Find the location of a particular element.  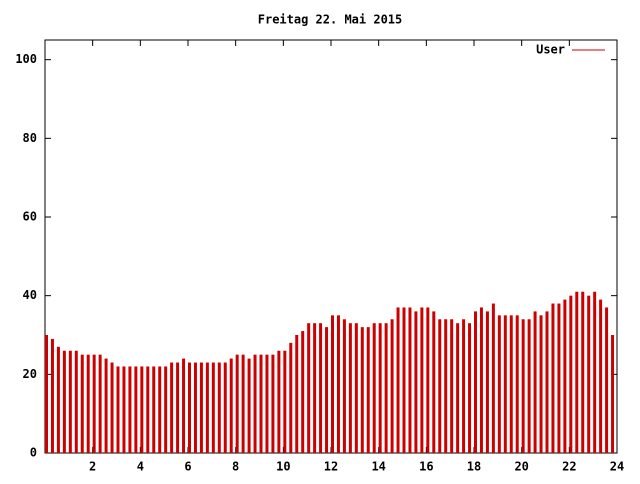

x-tick-label: 16 is located at coordinates (426, 467).